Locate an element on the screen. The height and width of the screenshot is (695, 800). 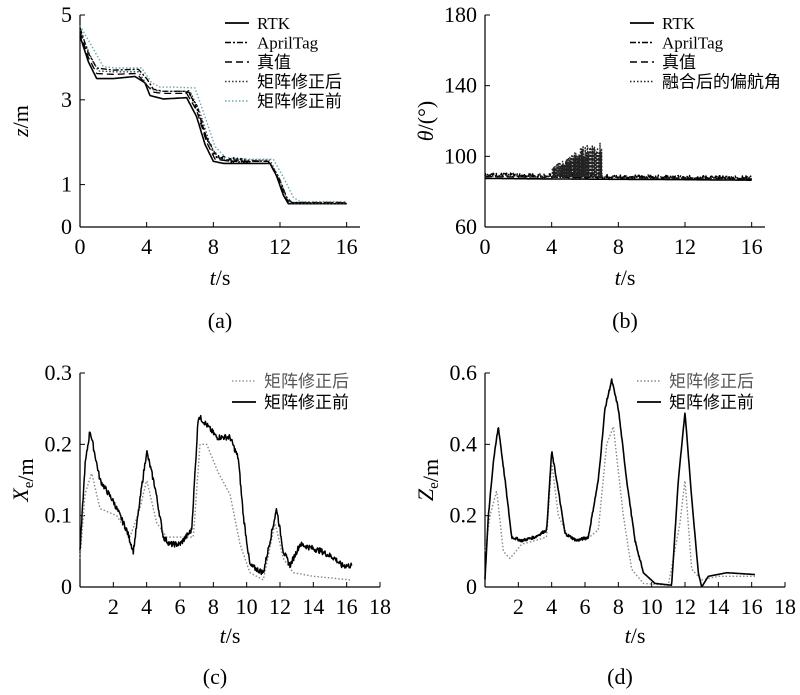
y-axis-label-symbol: z is located at coordinates (20, 133).